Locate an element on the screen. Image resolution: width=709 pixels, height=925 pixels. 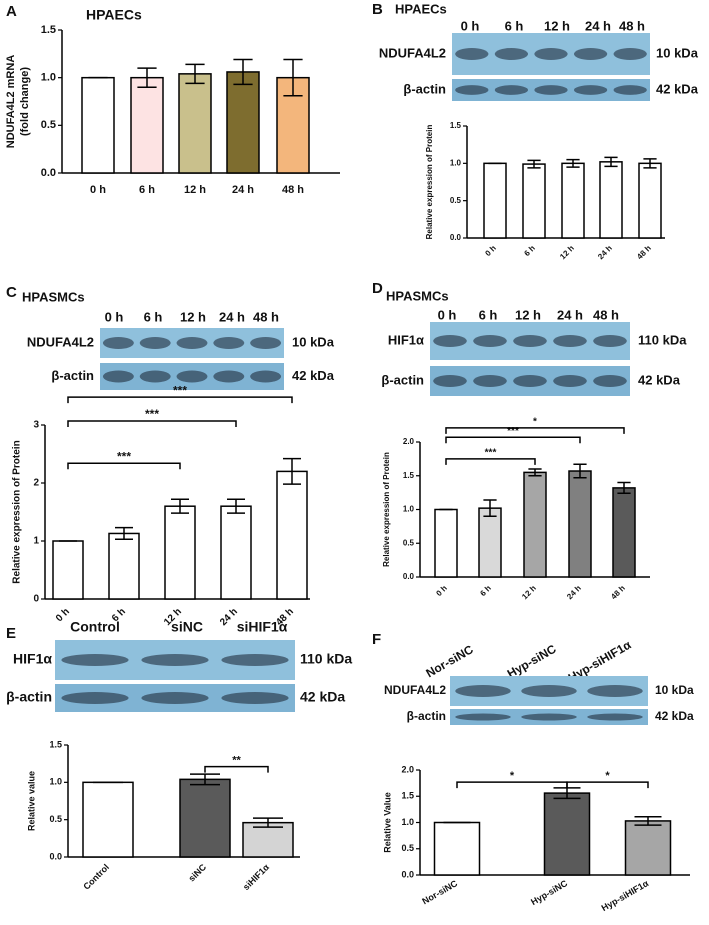
row-label: HIF1α is located at coordinates (406, 339).